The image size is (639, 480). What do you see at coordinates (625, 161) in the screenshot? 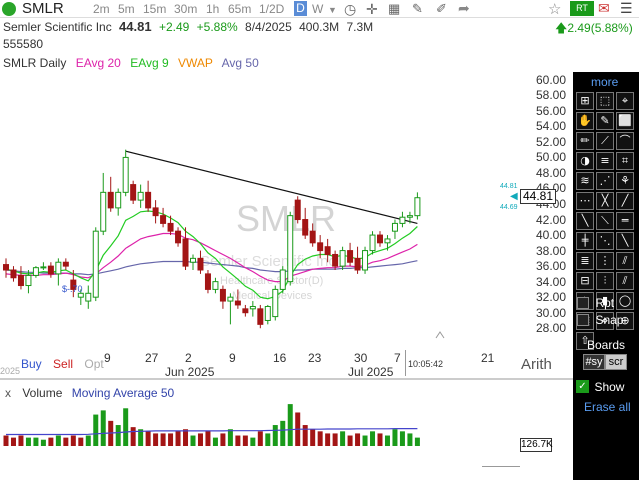
I see `grid-tool-icon: ⌗` at bounding box center [625, 161].